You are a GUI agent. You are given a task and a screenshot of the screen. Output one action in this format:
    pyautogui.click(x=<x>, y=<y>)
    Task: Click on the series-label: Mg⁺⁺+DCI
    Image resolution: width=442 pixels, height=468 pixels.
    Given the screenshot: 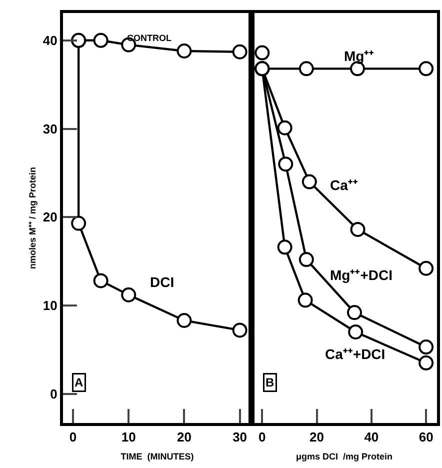 What is the action you would take?
    pyautogui.click(x=361, y=275)
    